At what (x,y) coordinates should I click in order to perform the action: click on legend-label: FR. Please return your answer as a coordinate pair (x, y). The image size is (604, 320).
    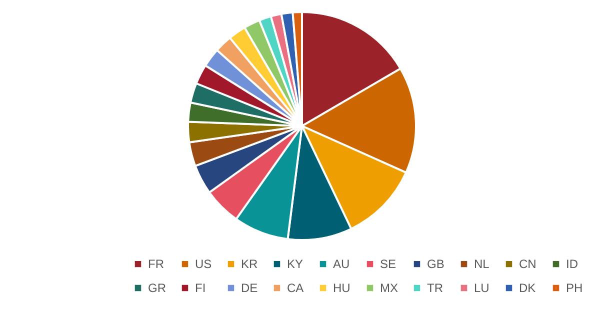
    Looking at the image, I should click on (156, 264).